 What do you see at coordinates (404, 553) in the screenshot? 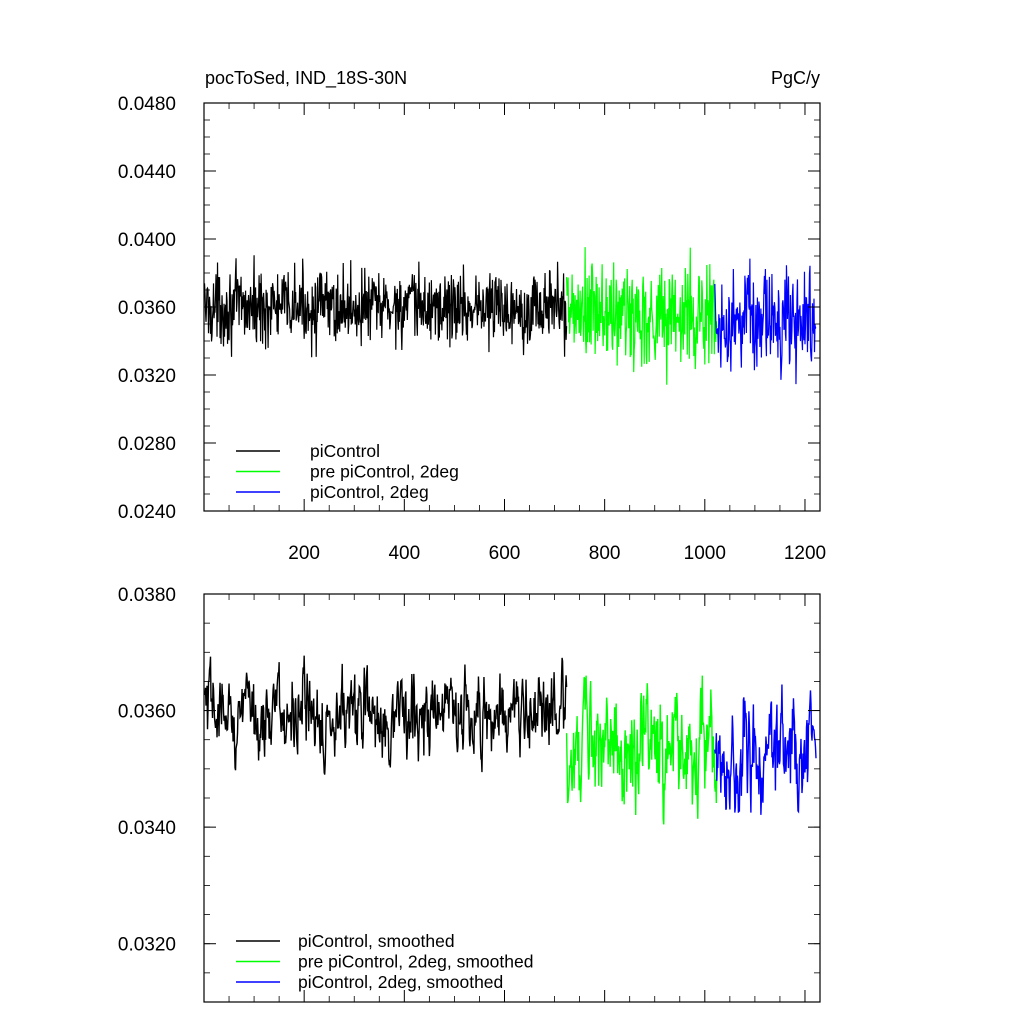
I see `x-tick-label: 400` at bounding box center [404, 553].